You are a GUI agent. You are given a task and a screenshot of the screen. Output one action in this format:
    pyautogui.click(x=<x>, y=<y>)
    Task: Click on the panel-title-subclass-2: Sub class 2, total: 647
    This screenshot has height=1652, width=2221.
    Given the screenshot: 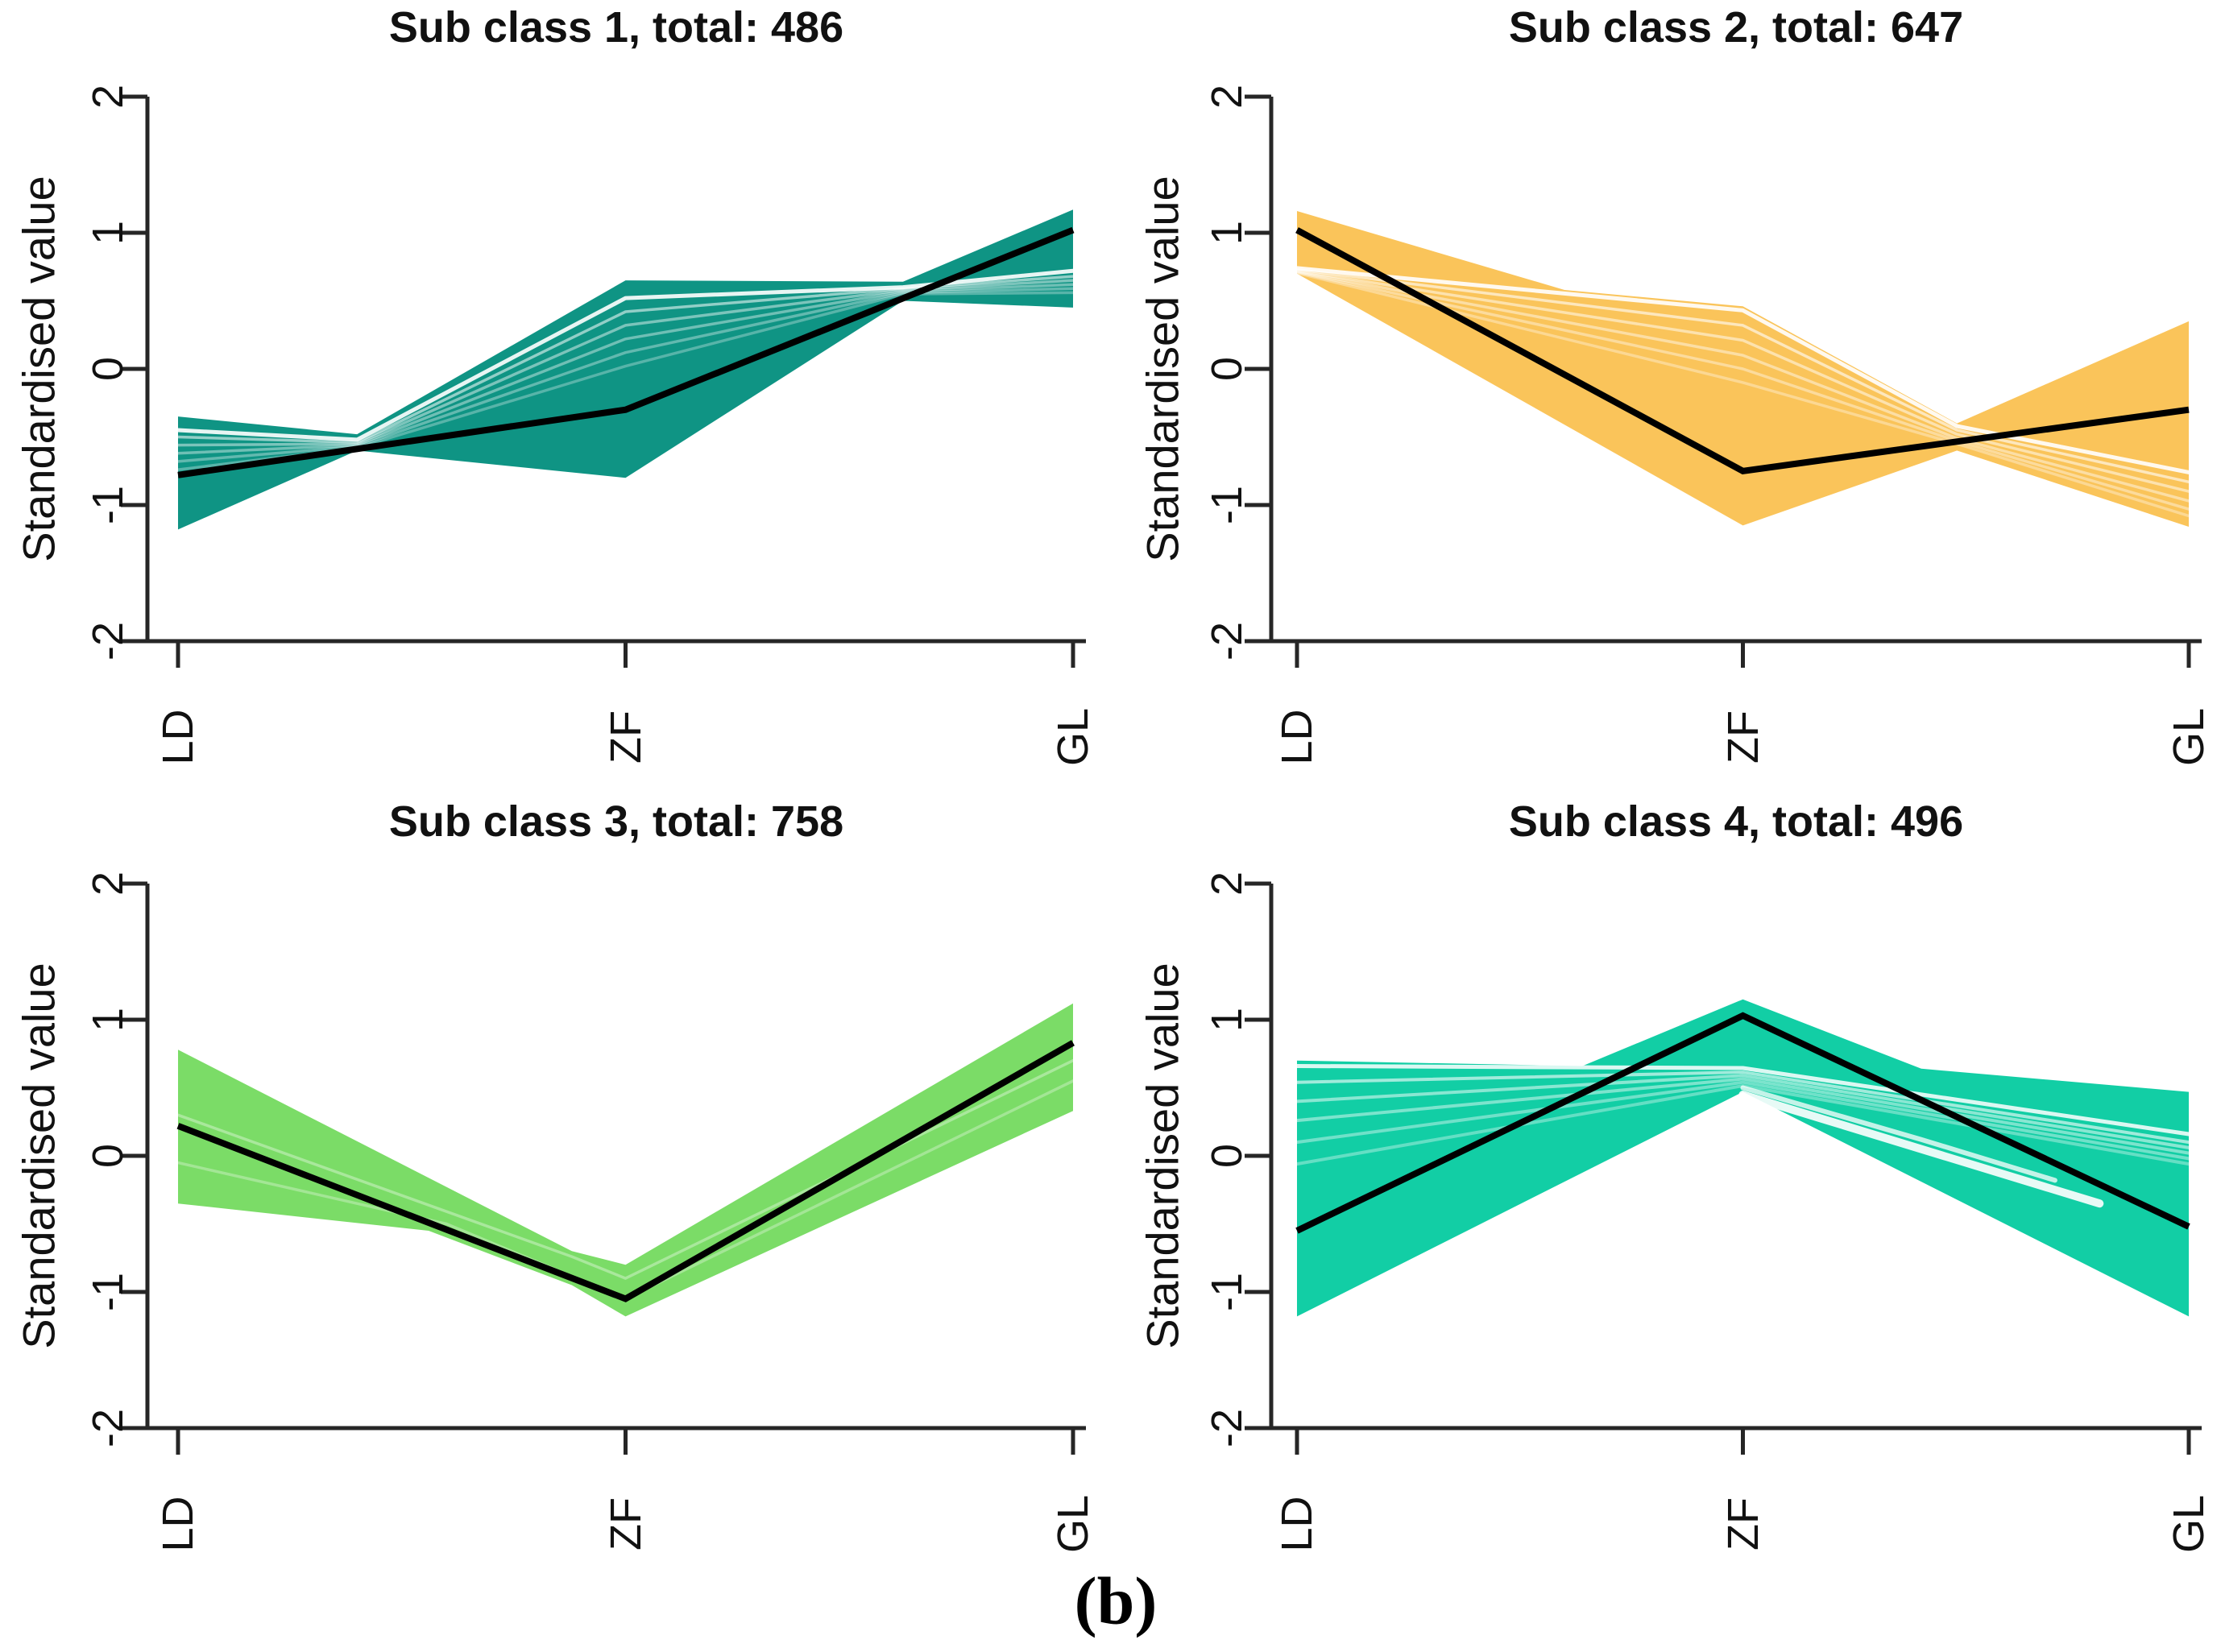 What is the action you would take?
    pyautogui.click(x=1736, y=27)
    